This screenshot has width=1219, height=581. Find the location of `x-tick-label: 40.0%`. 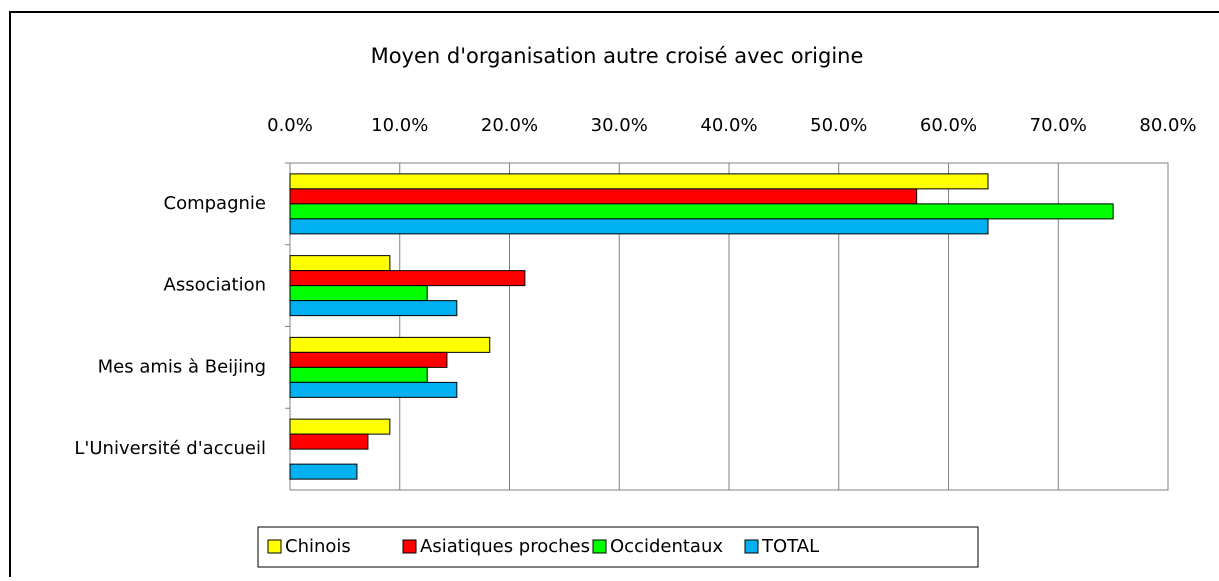

x-tick-label: 40.0% is located at coordinates (728, 125).